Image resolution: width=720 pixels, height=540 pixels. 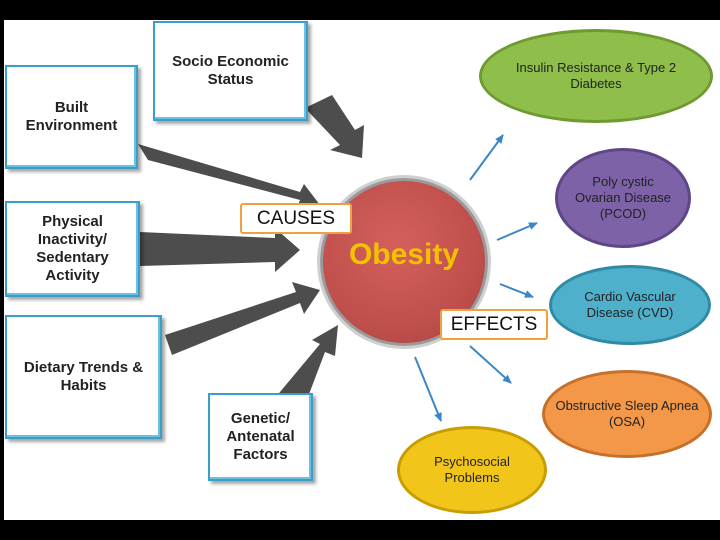 What do you see at coordinates (242, 318) in the screenshot?
I see `arrow-dietary` at bounding box center [242, 318].